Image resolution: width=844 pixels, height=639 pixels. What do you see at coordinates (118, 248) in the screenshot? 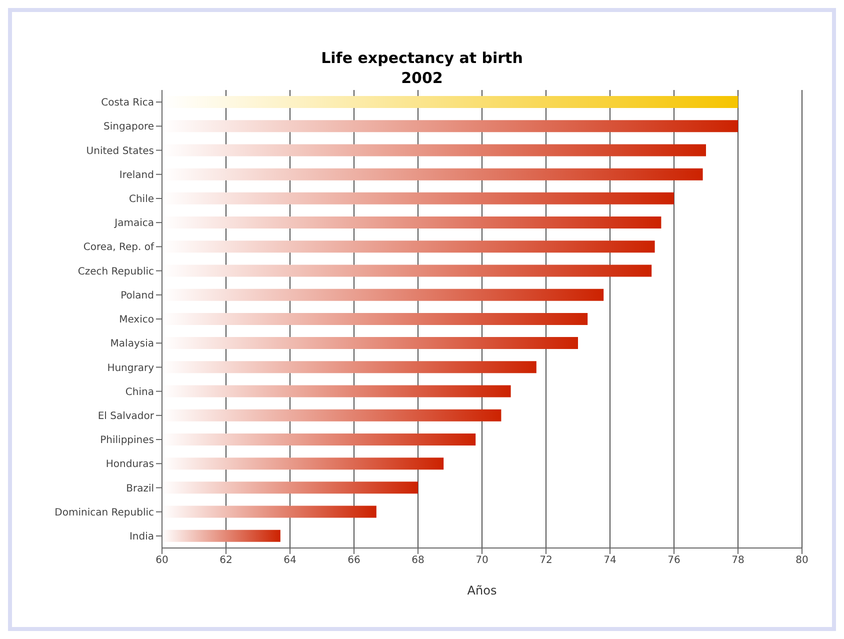
I see `y-tick-label: Corea, Rep. of` at bounding box center [118, 248].